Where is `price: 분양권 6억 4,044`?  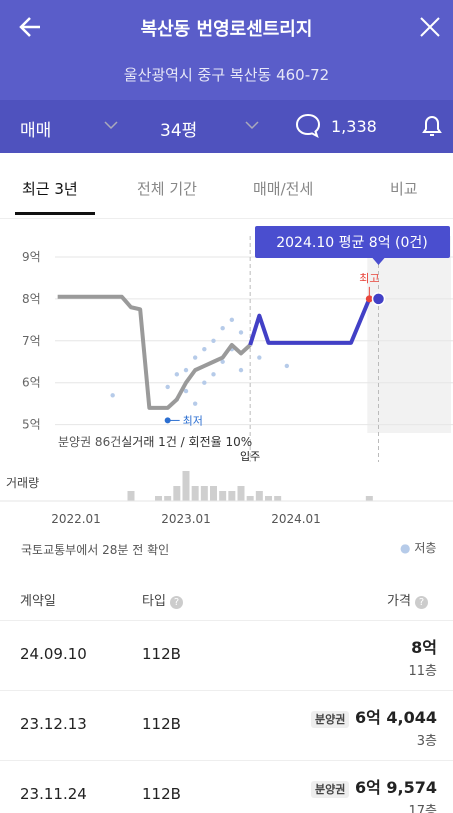 price: 분양권 6억 4,044 is located at coordinates (374, 716).